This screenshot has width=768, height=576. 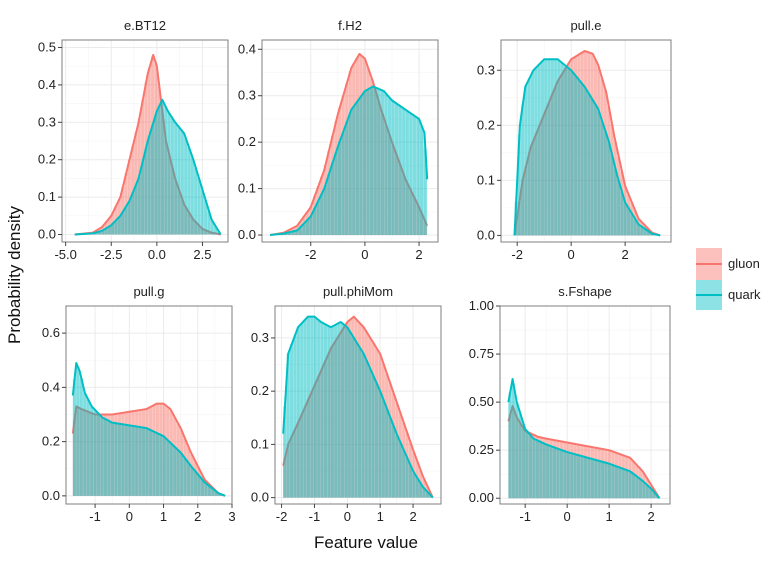 I want to click on panel-border, so click(x=145, y=141).